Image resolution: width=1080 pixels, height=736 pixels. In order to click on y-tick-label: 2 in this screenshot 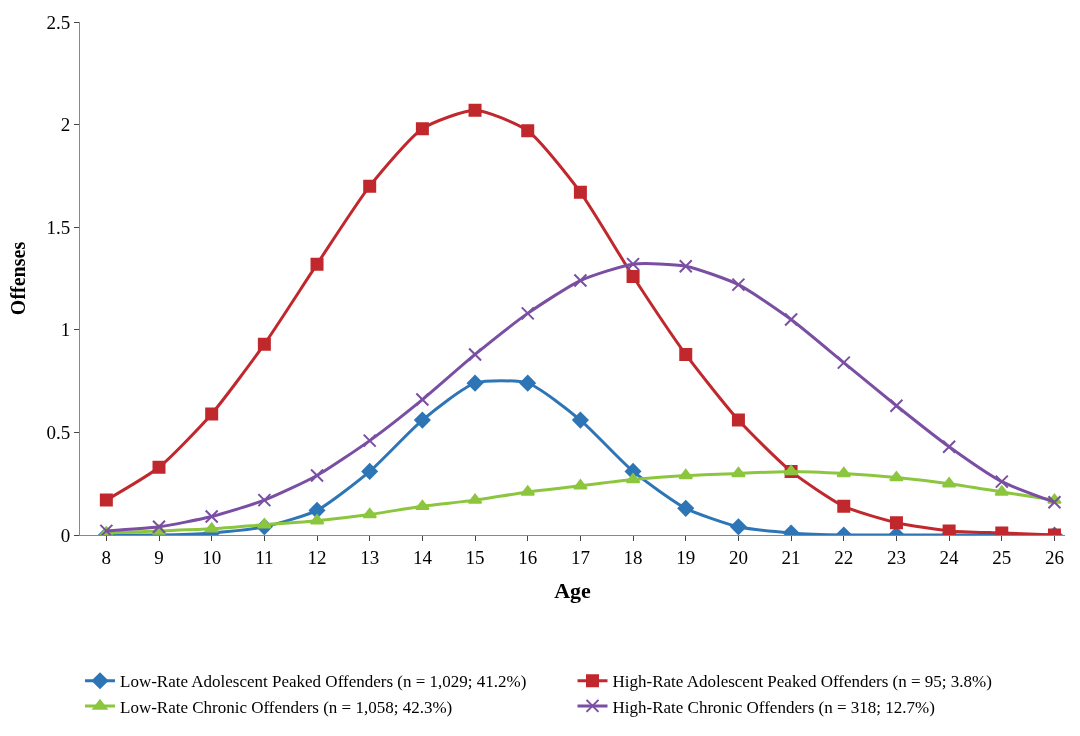, I will do `click(65, 125)`.